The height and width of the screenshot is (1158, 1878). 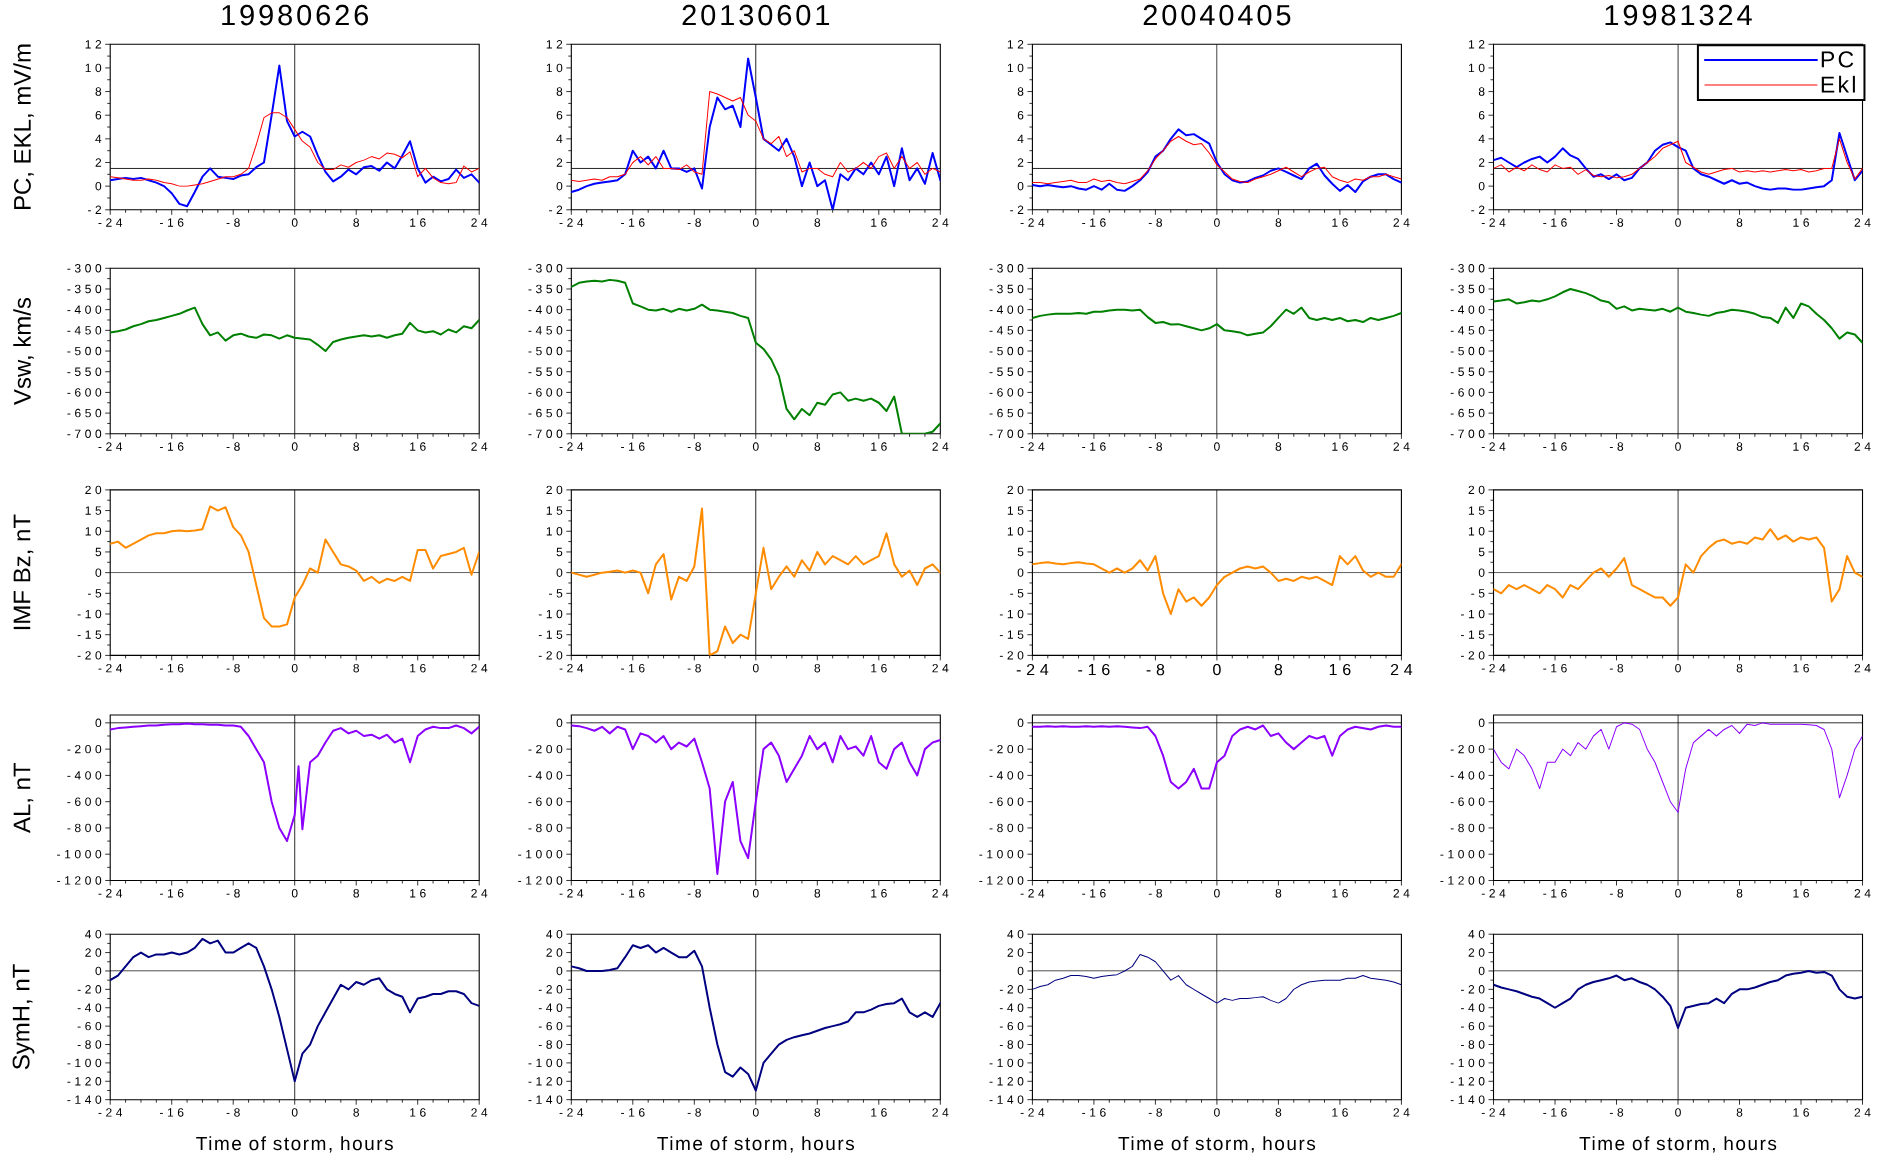 What do you see at coordinates (89, 1044) in the screenshot?
I see `y-tick-label: - 8 0` at bounding box center [89, 1044].